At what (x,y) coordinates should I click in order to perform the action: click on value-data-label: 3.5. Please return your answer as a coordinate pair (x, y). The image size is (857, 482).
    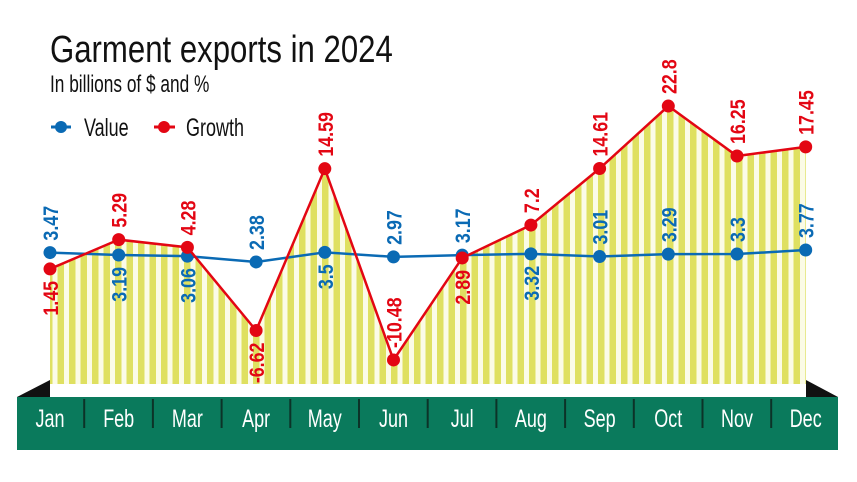
    Looking at the image, I should click on (326, 276).